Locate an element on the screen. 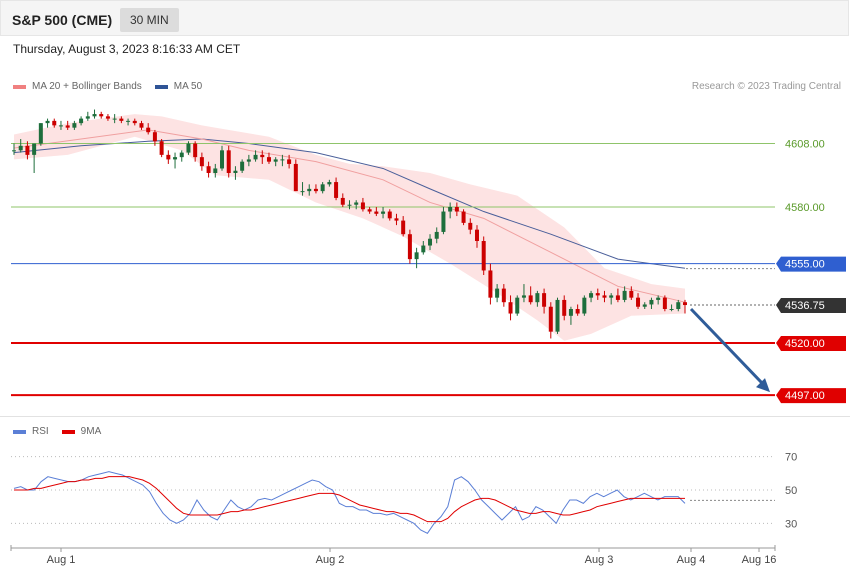  rsi-ma-legend-label: 9MA is located at coordinates (91, 431).